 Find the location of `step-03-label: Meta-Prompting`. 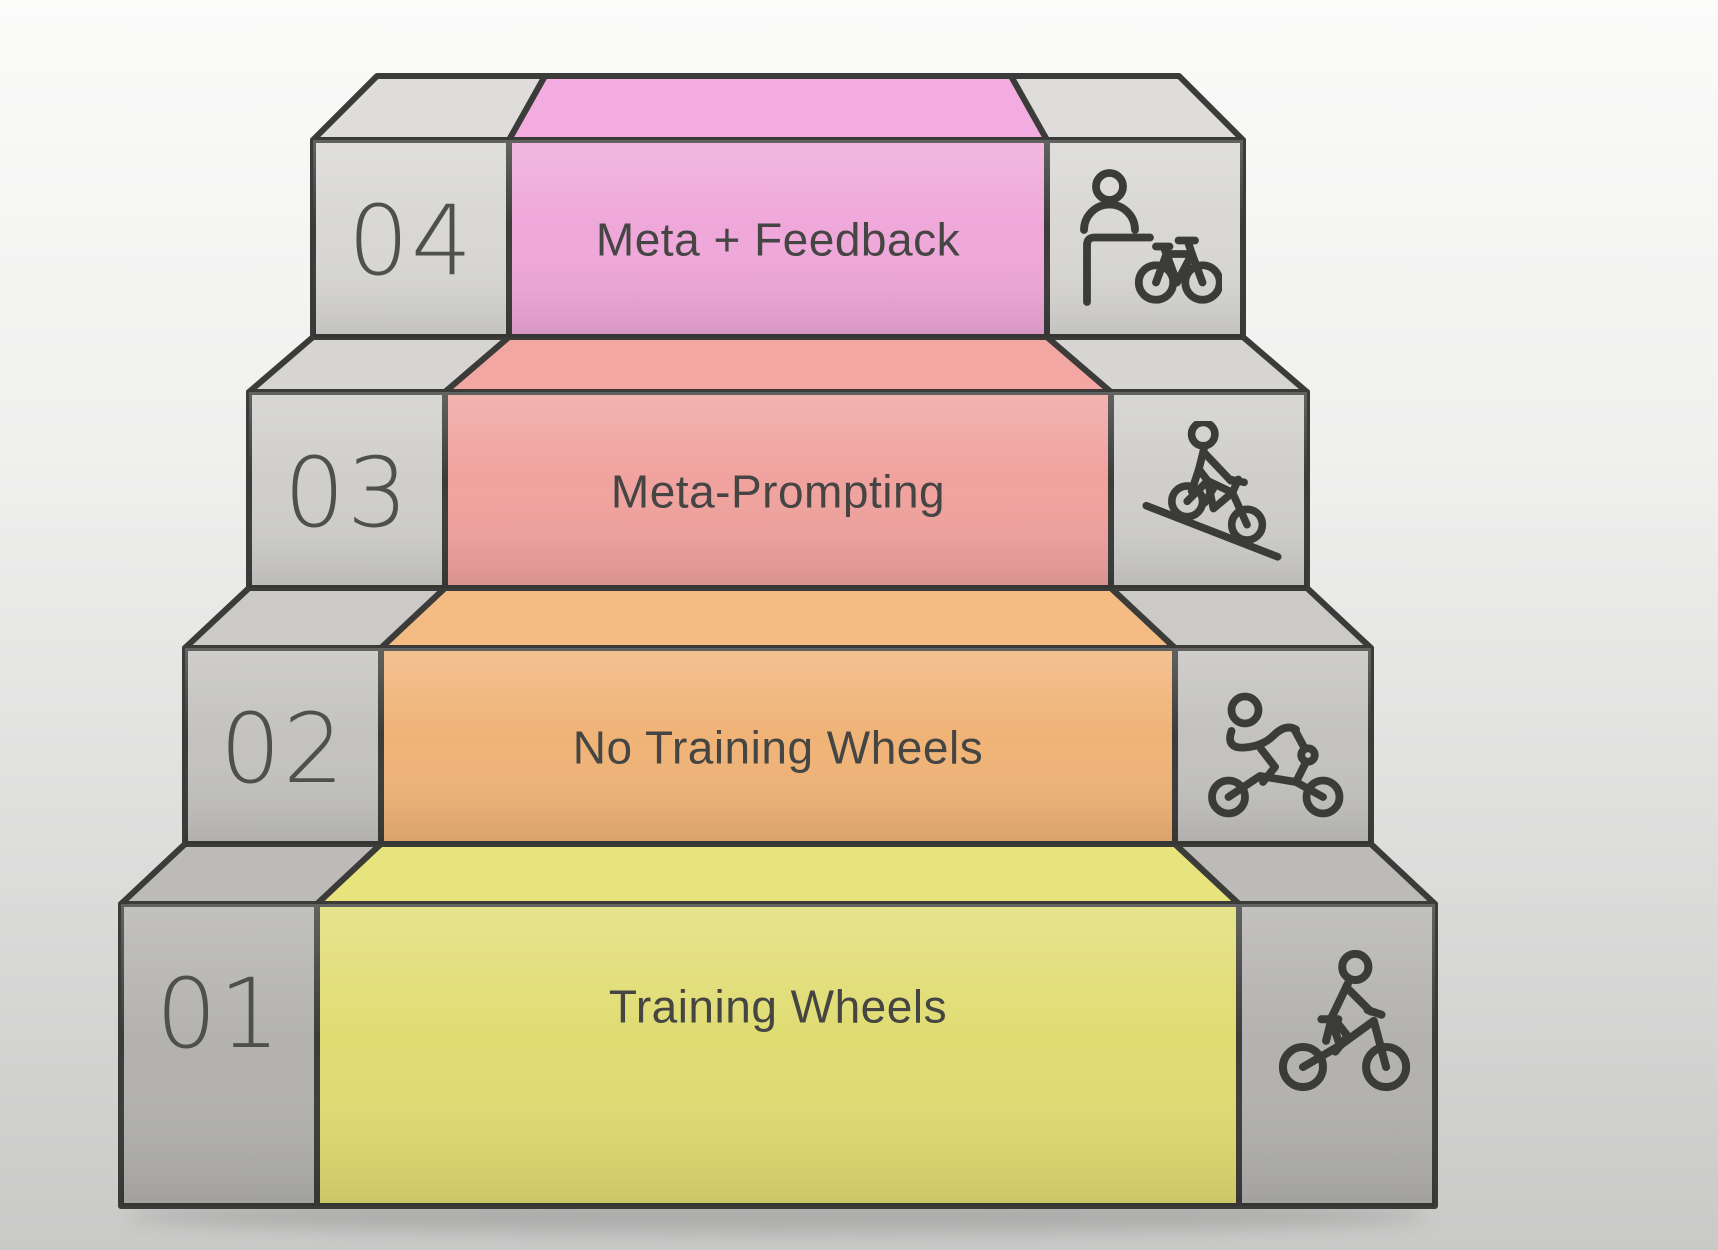

step-03-label: Meta-Prompting is located at coordinates (778, 491).